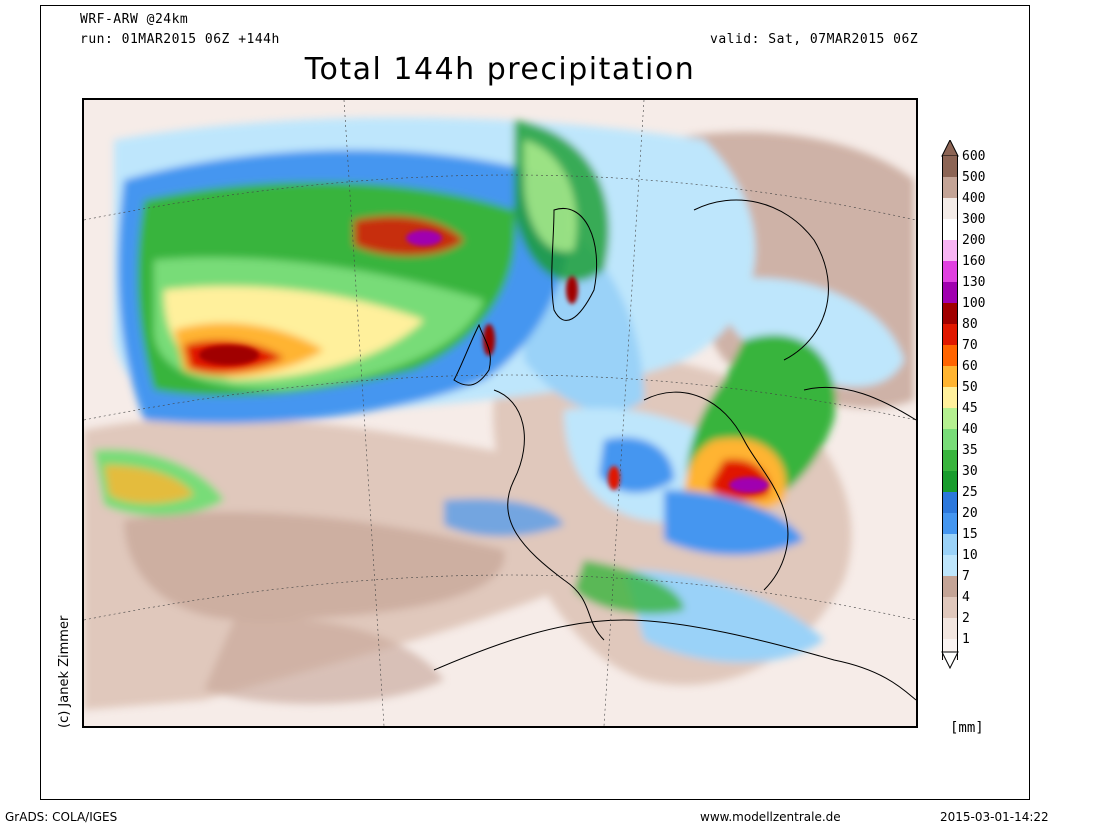 The image size is (1100, 825). What do you see at coordinates (974, 282) in the screenshot?
I see `legend-level-label: 130` at bounding box center [974, 282].